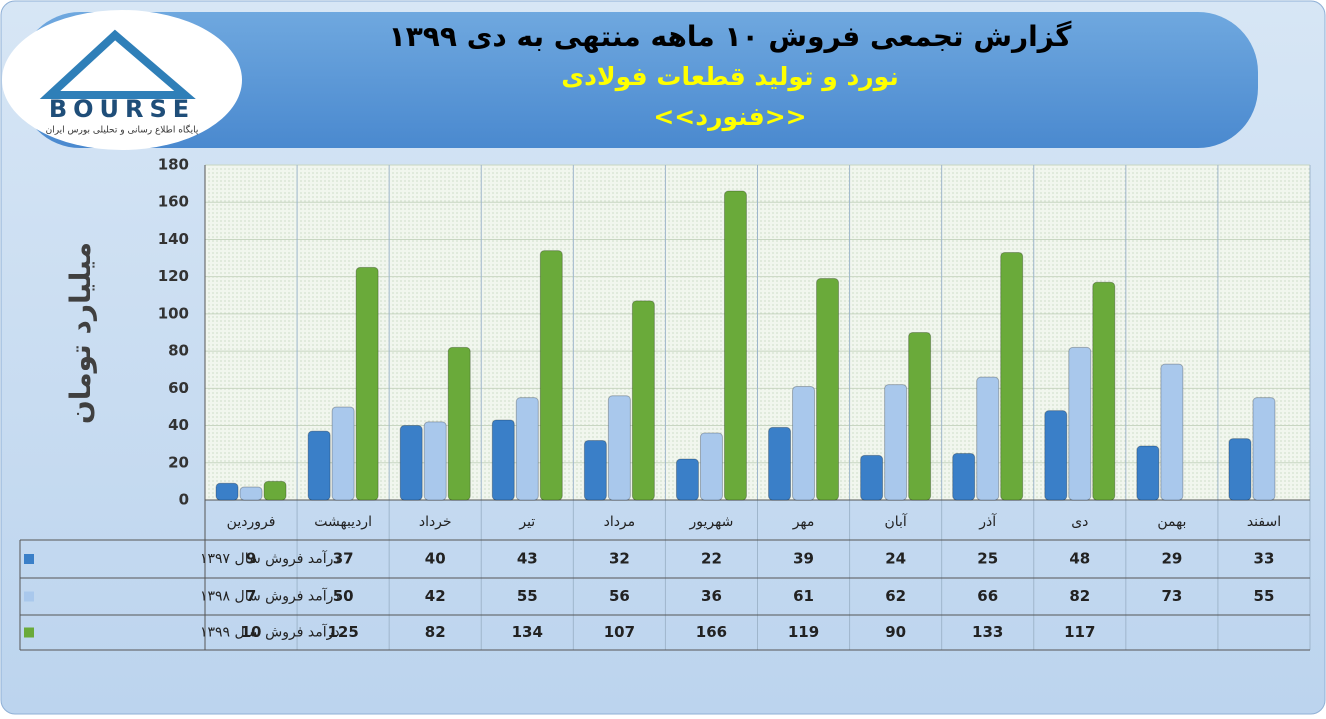 This screenshot has height=719, width=1326. I want to click on table-value: 43, so click(527, 559).